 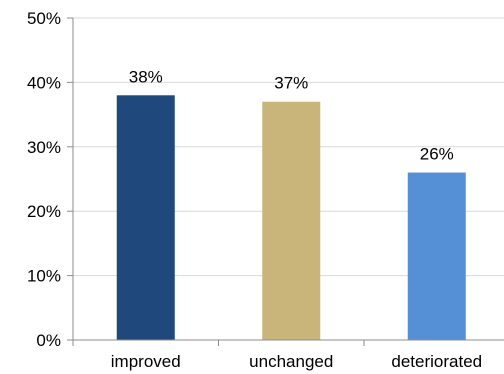 What do you see at coordinates (146, 76) in the screenshot?
I see `data-label-improved: 38%` at bounding box center [146, 76].